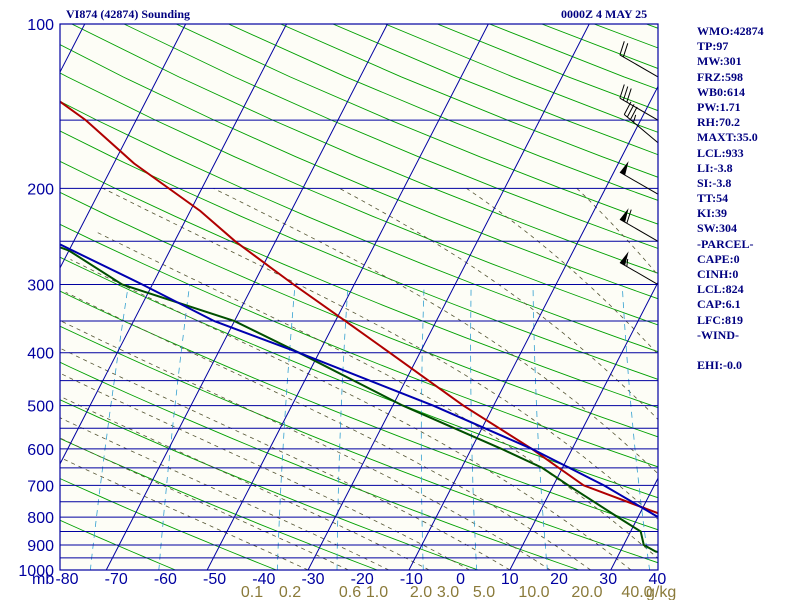 This screenshot has width=800, height=600. Describe the element at coordinates (43, 579) in the screenshot. I see `pressure-unit-label: mb` at that location.